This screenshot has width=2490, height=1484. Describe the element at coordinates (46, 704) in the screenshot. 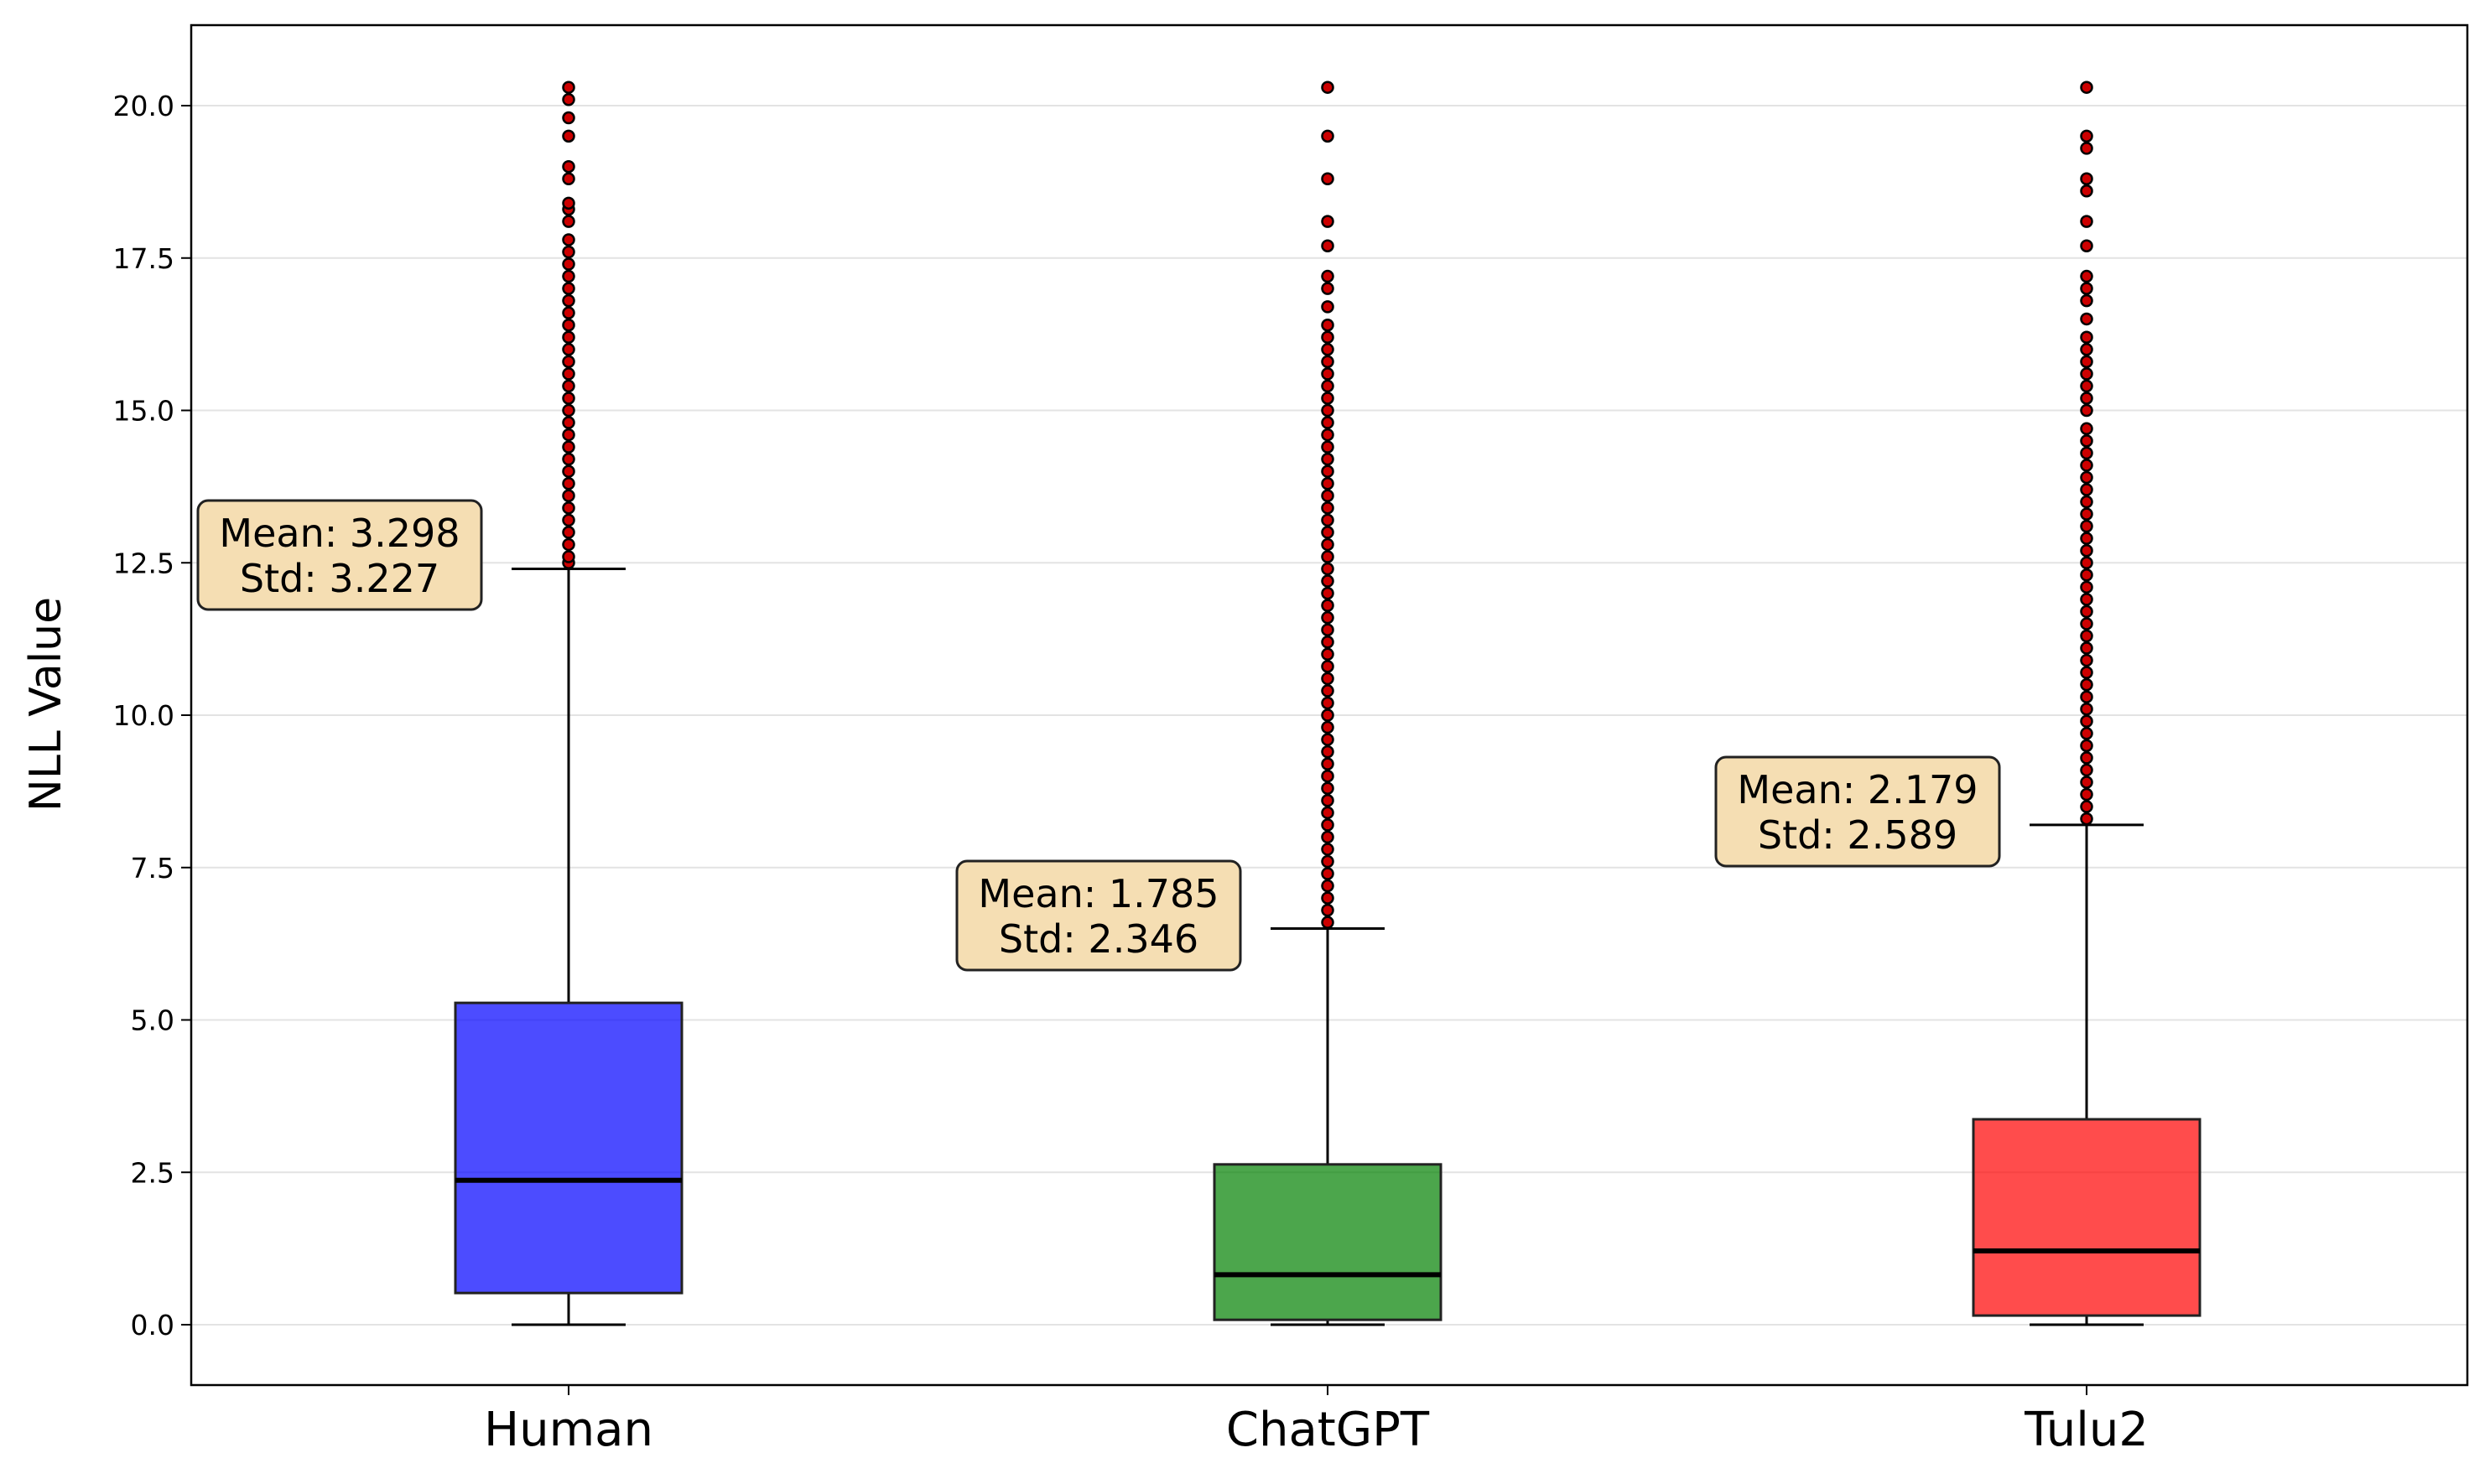

I see `y-axis-title: NLL Value` at that location.